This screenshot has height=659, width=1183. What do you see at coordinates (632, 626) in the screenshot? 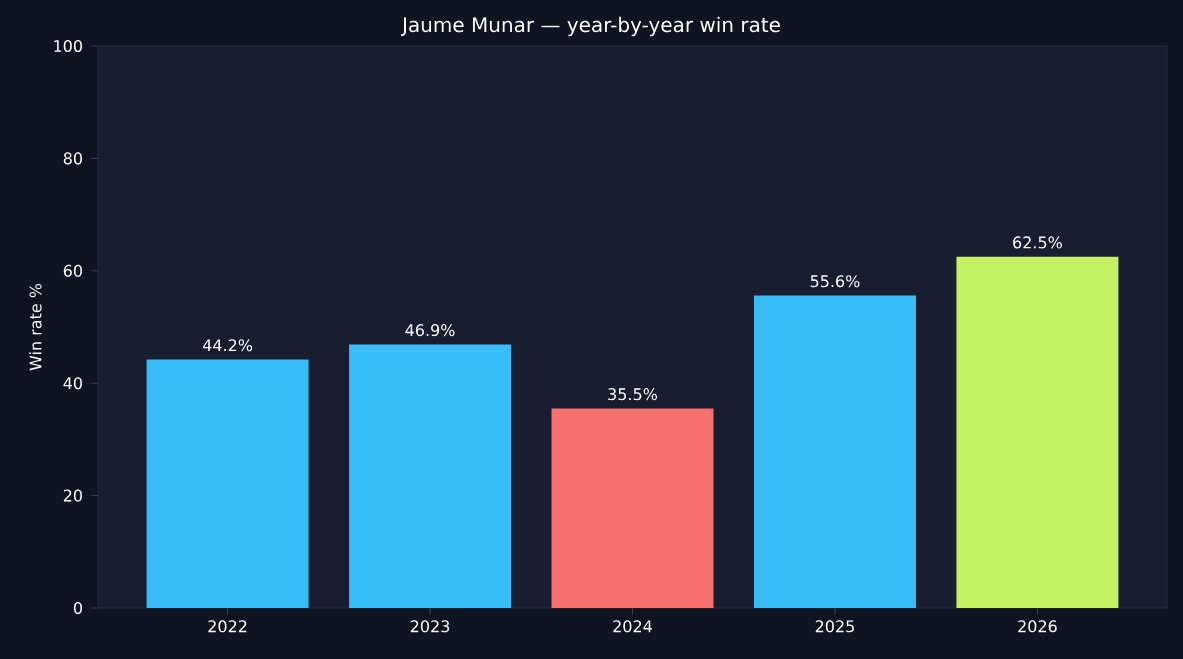
I see `x-tick-label: 2024` at bounding box center [632, 626].